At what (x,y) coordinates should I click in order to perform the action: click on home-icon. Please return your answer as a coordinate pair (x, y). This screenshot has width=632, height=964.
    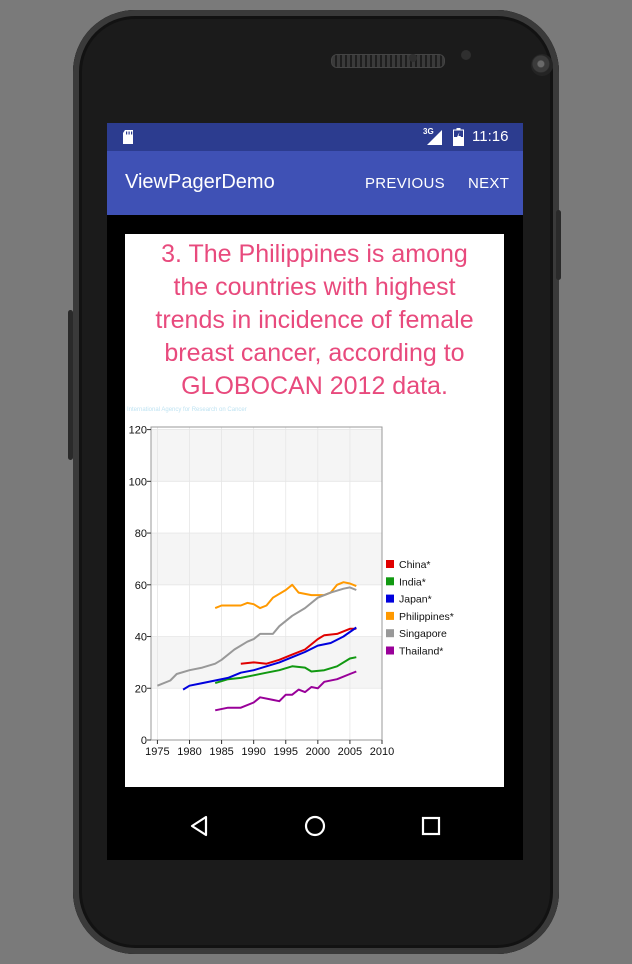
    Looking at the image, I should click on (315, 826).